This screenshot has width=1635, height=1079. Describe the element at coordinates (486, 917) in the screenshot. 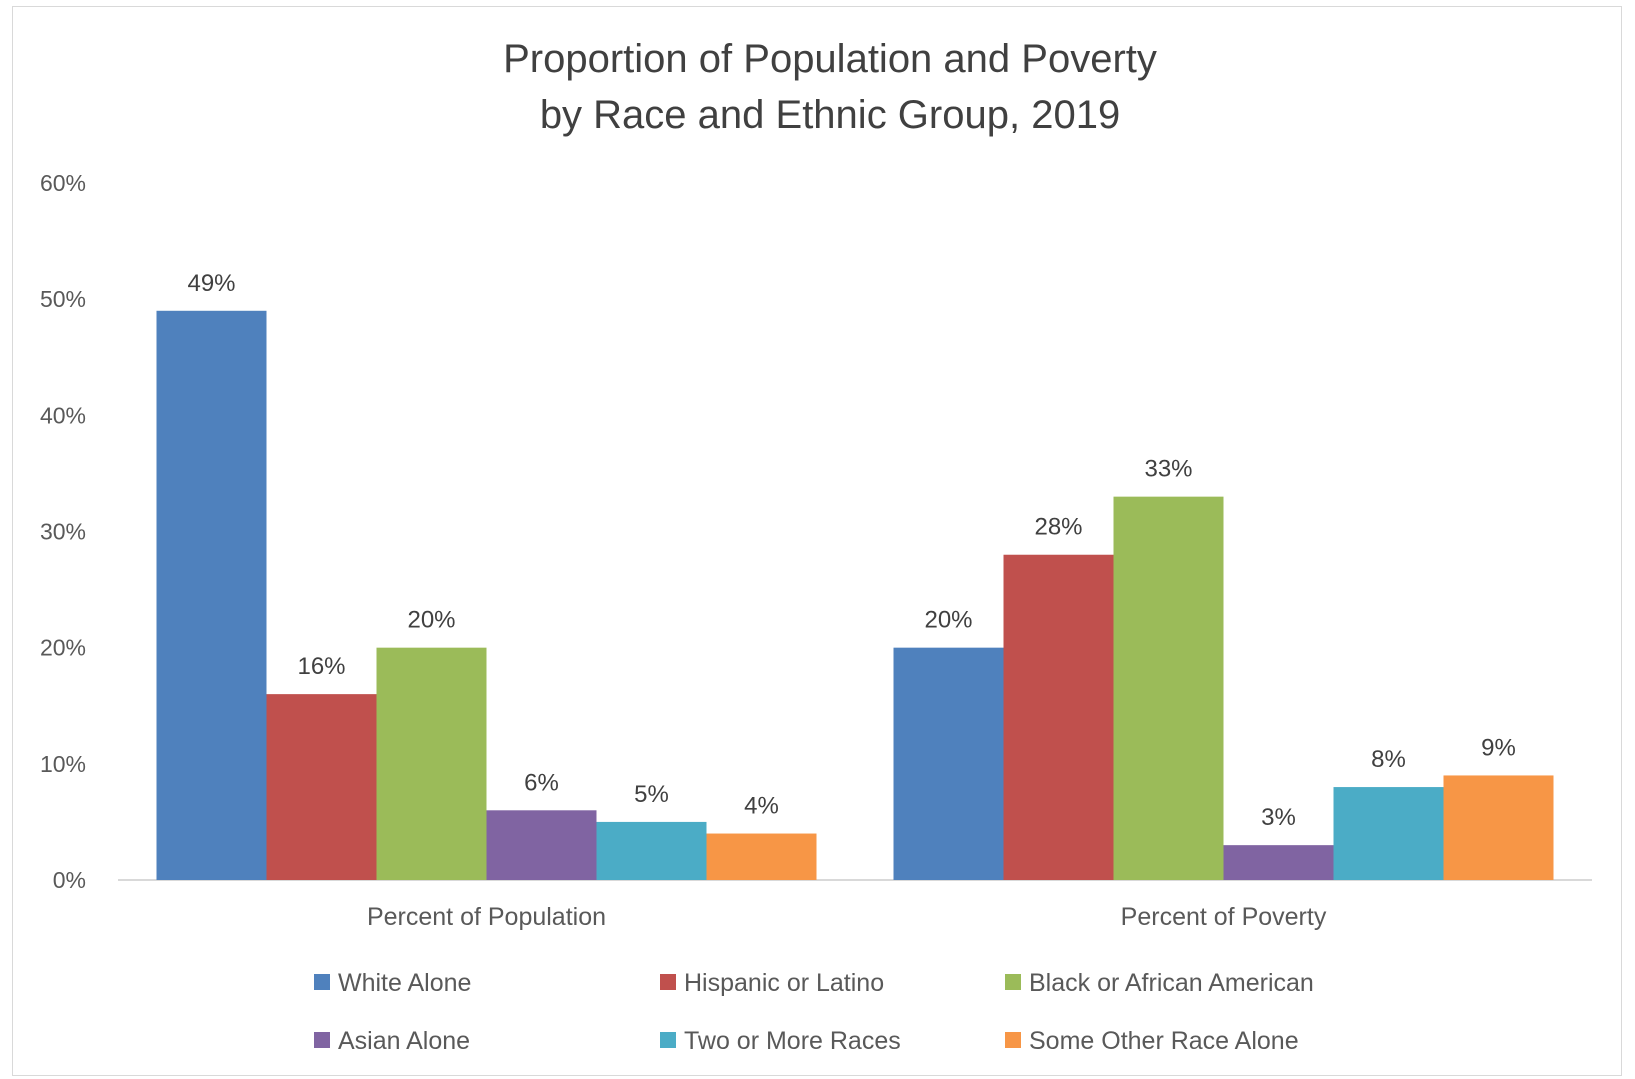

I see `x-category-label: Percent of Population` at that location.